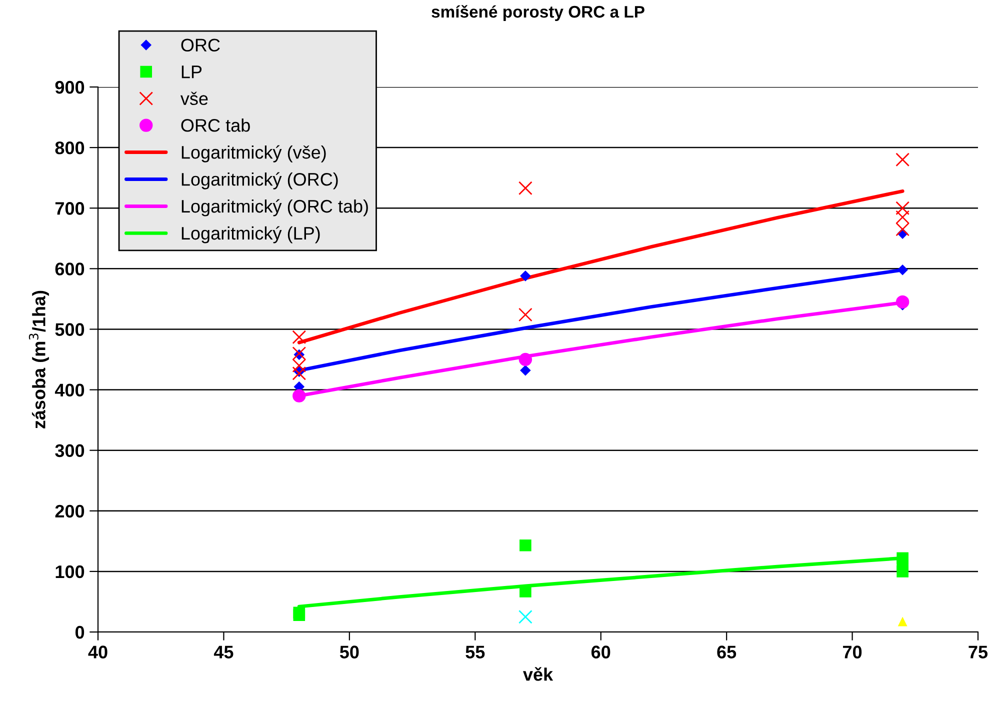  Describe the element at coordinates (69, 451) in the screenshot. I see `y-tick-label: 300` at that location.